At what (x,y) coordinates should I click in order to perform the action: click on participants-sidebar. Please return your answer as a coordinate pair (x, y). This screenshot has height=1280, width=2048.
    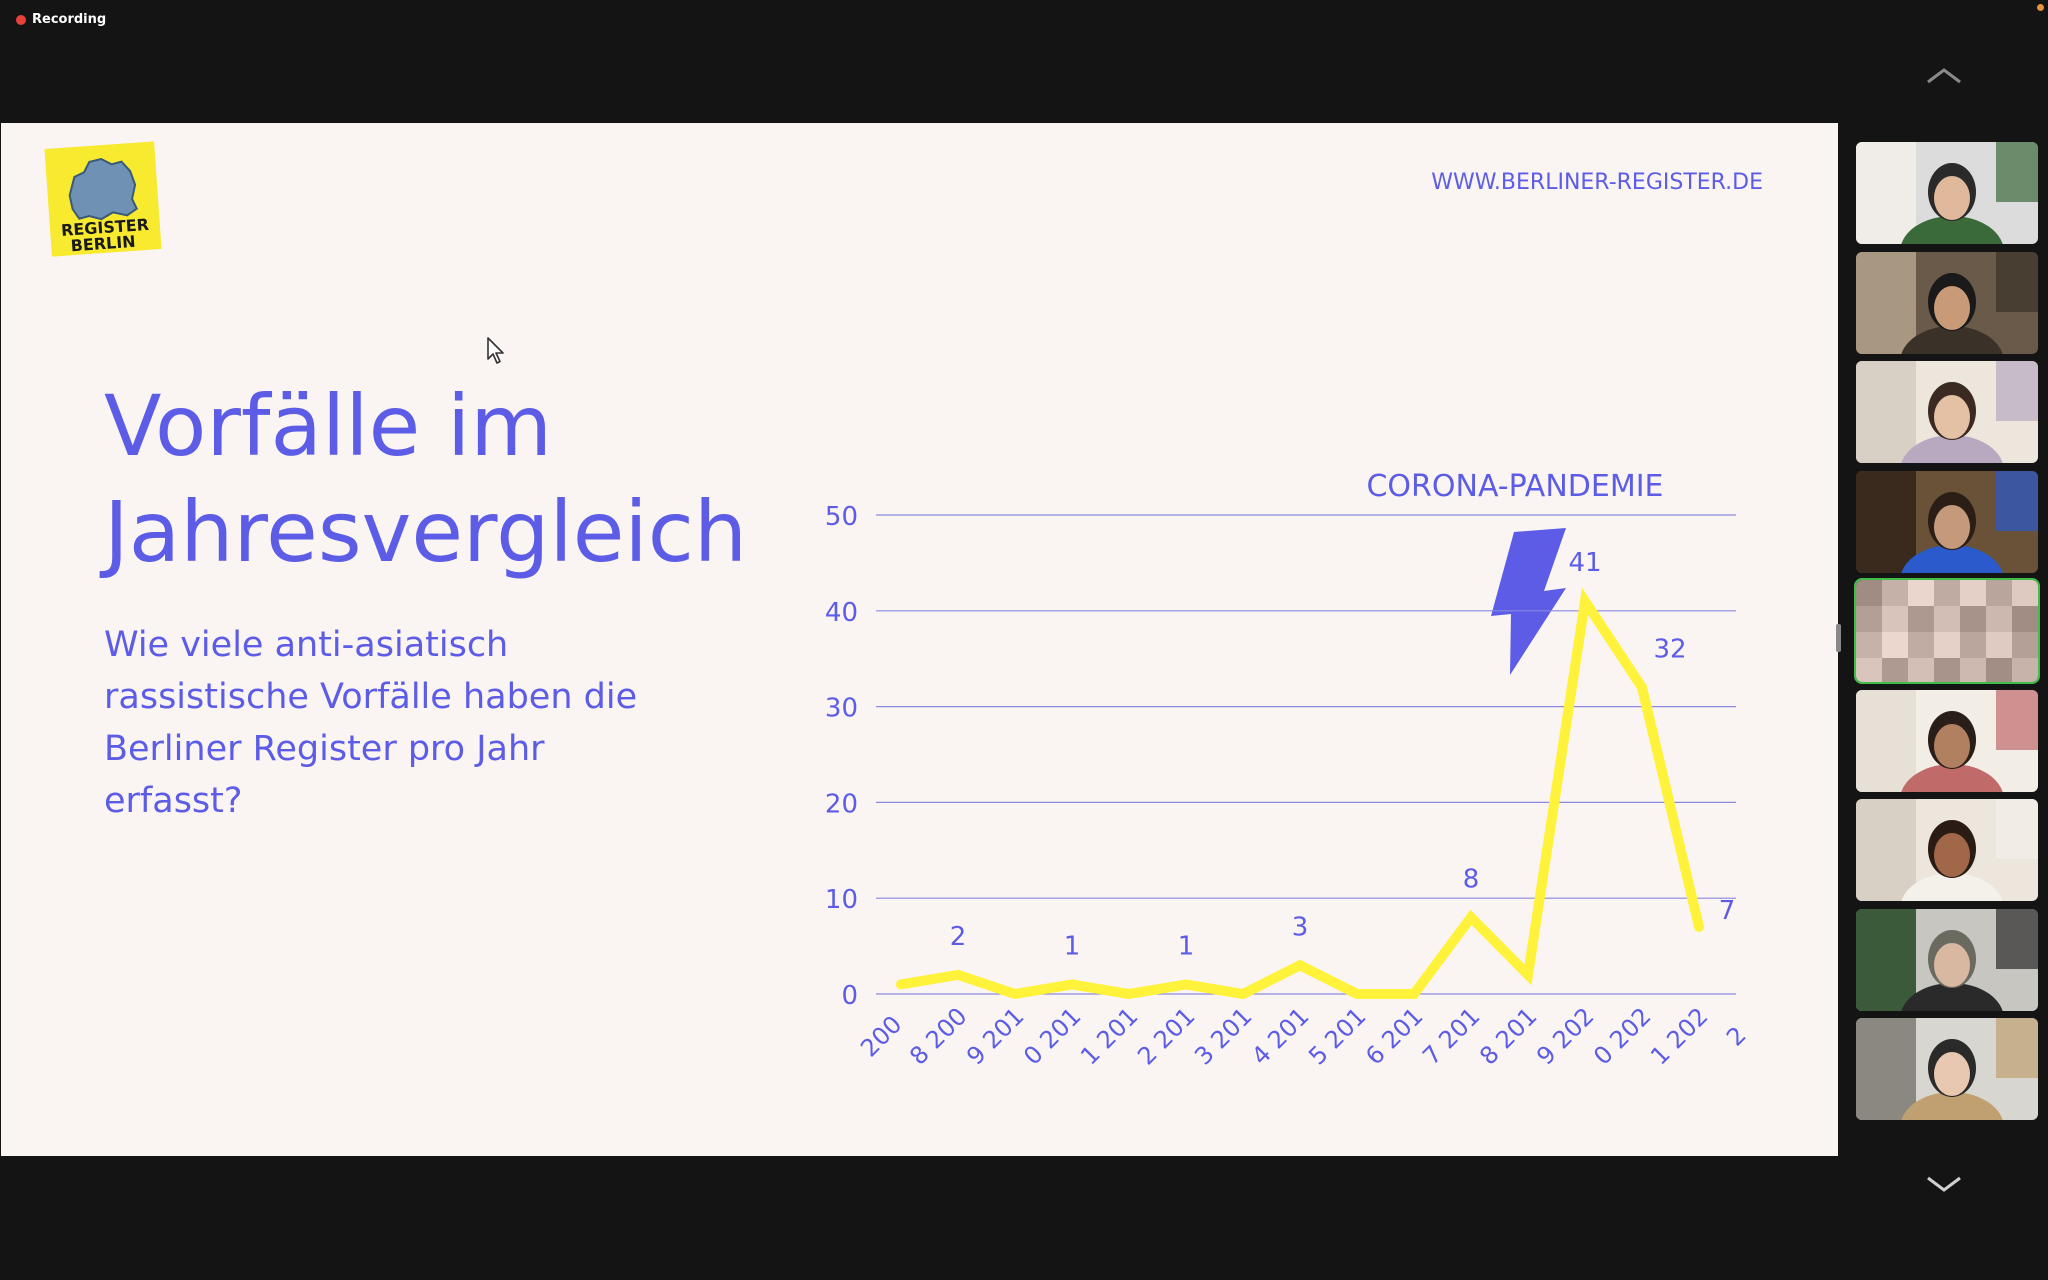
    Looking at the image, I should click on (1943, 658).